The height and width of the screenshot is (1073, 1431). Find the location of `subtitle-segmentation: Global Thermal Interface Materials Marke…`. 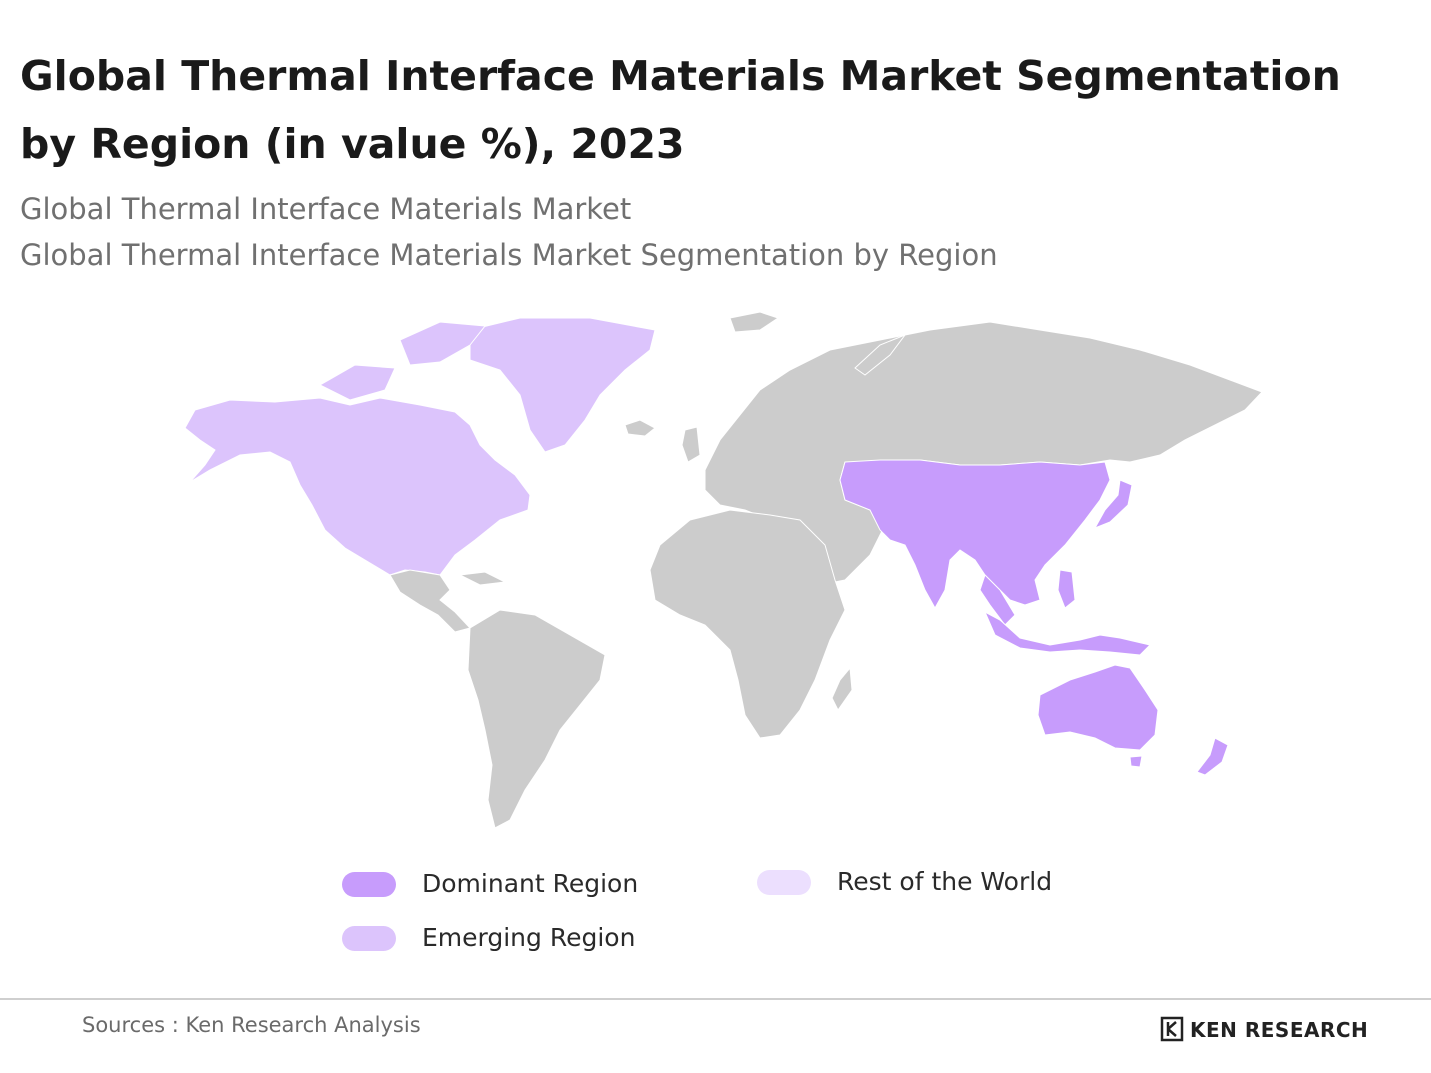

subtitle-segmentation: Global Thermal Interface Materials Marke… is located at coordinates (509, 255).